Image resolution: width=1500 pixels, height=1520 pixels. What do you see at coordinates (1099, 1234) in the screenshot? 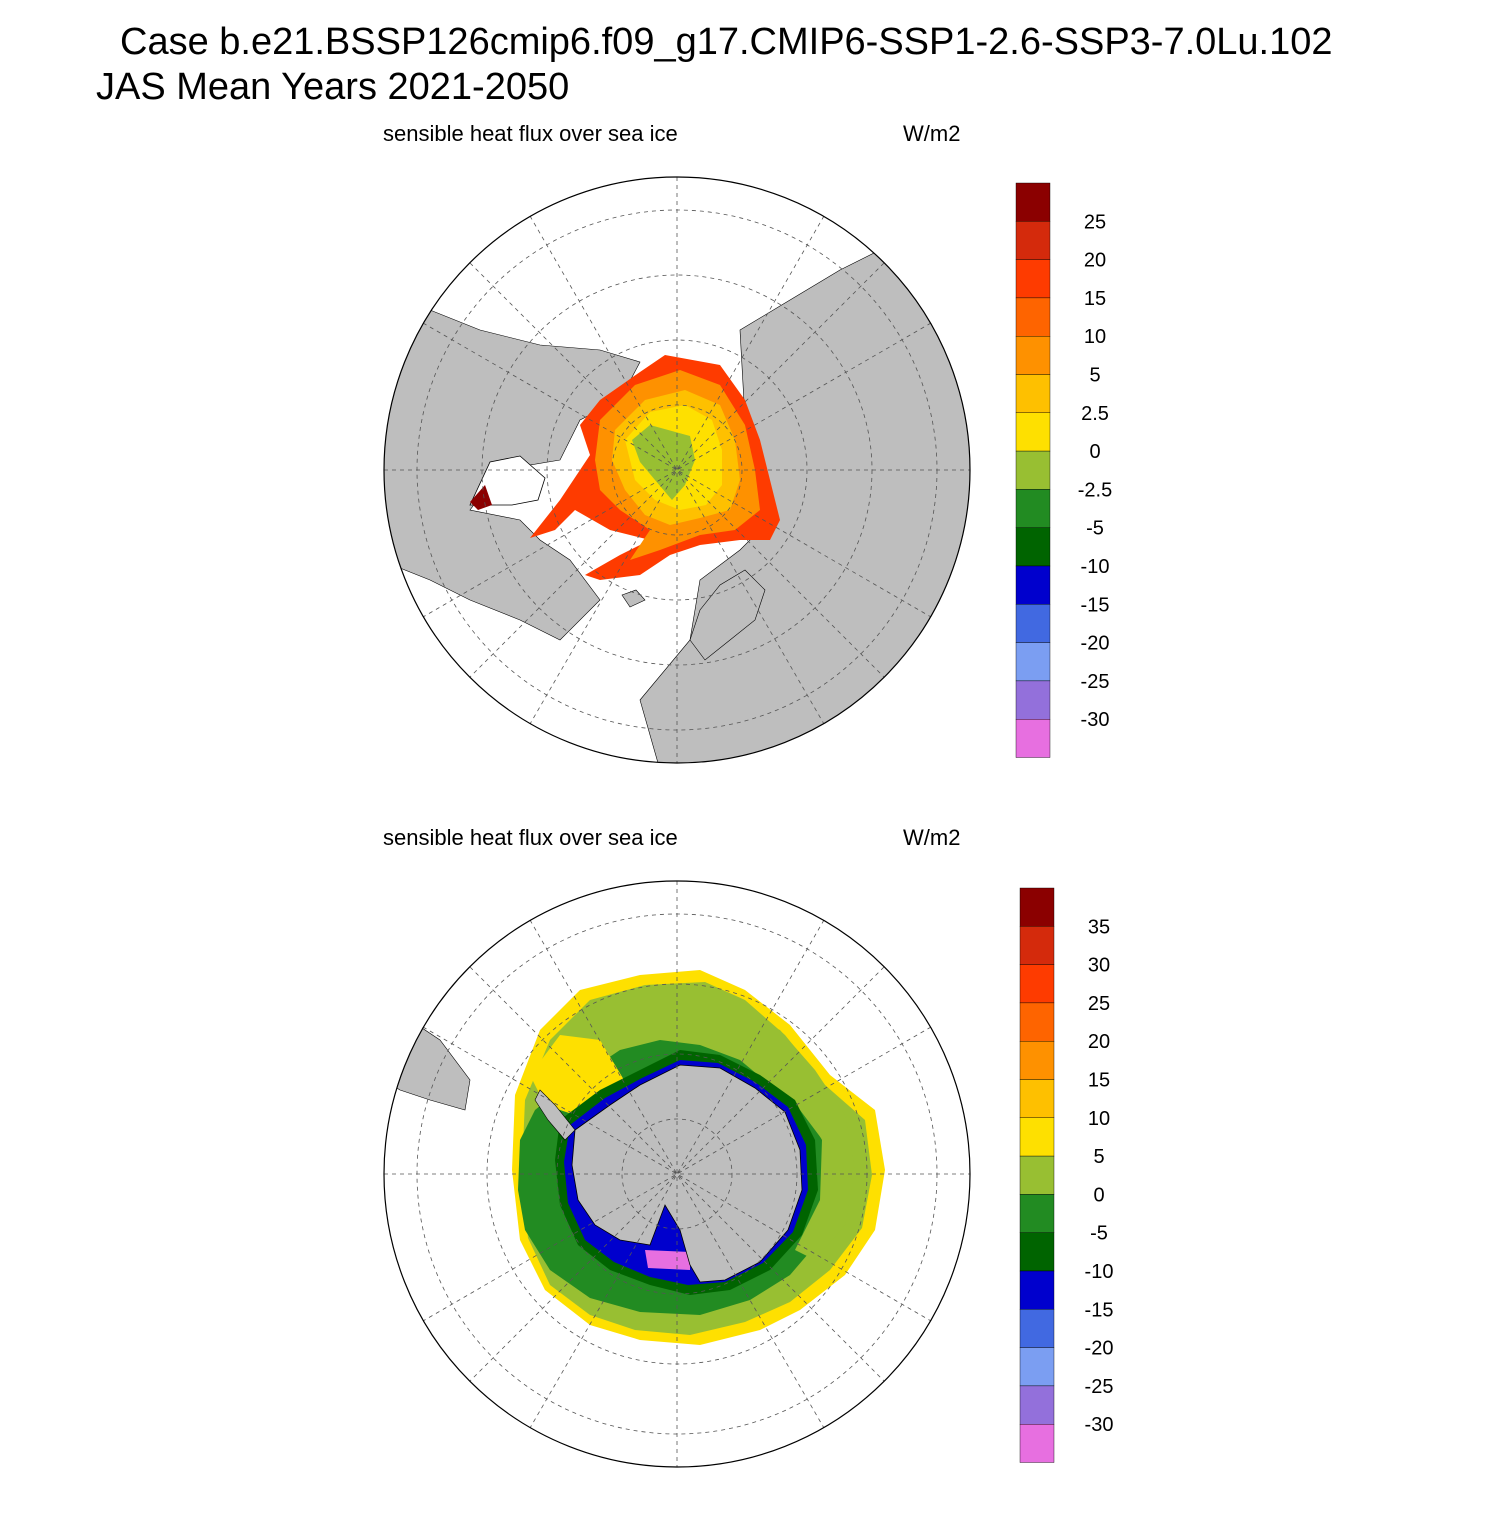
I see `south-colorbar-label: -5` at bounding box center [1099, 1234].